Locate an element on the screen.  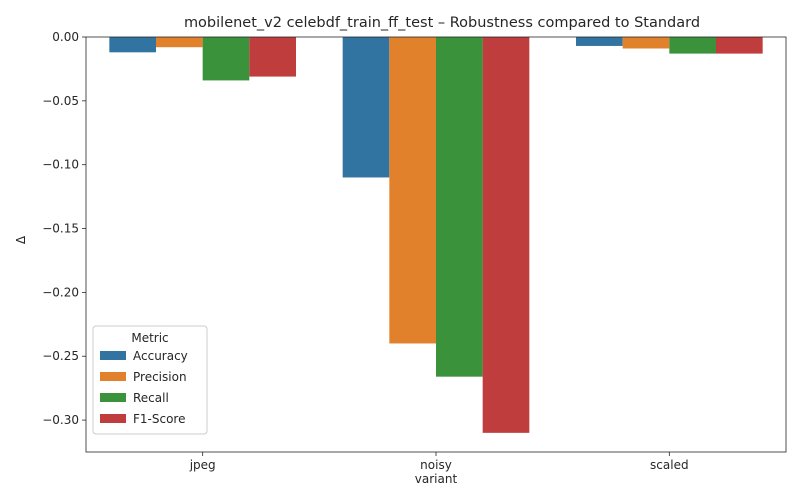
x-axis-label: variant is located at coordinates (436, 479).